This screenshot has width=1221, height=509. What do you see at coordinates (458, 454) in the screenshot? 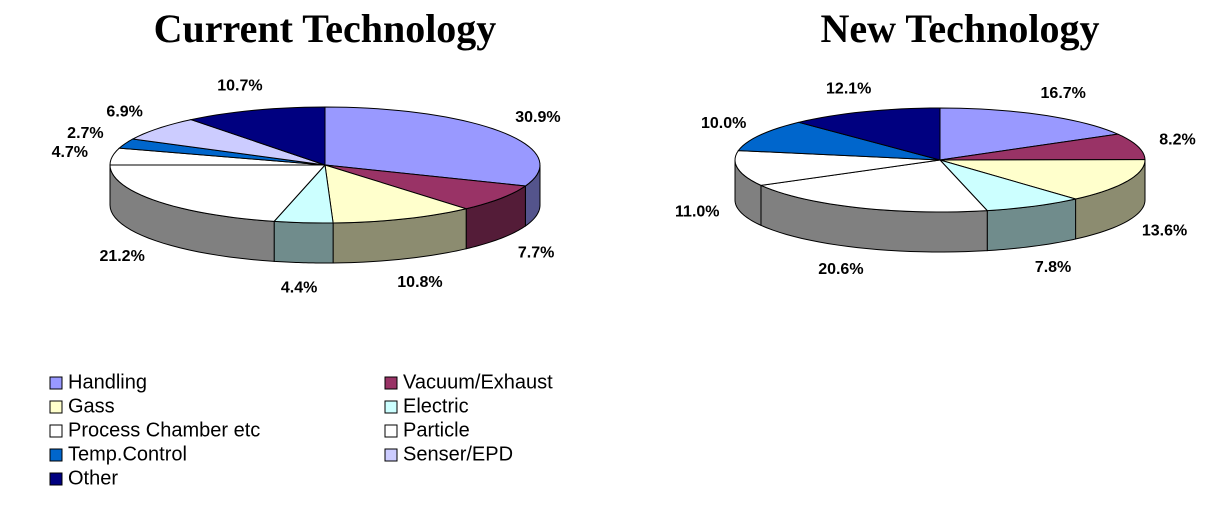
I see `legend-label: Senser/EPD` at bounding box center [458, 454].